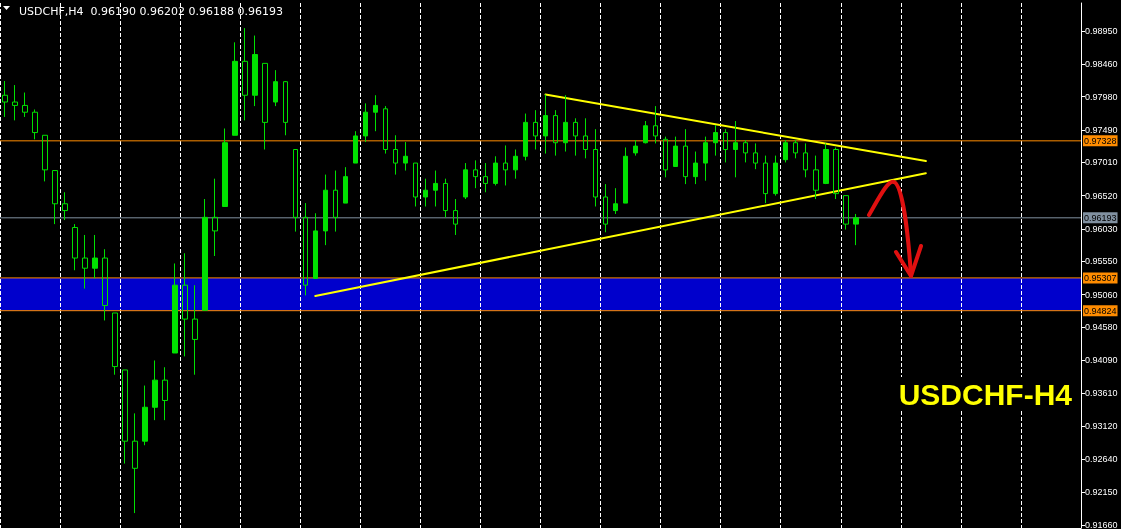  I want to click on y-tick-label: 0.96030, so click(1101, 228).